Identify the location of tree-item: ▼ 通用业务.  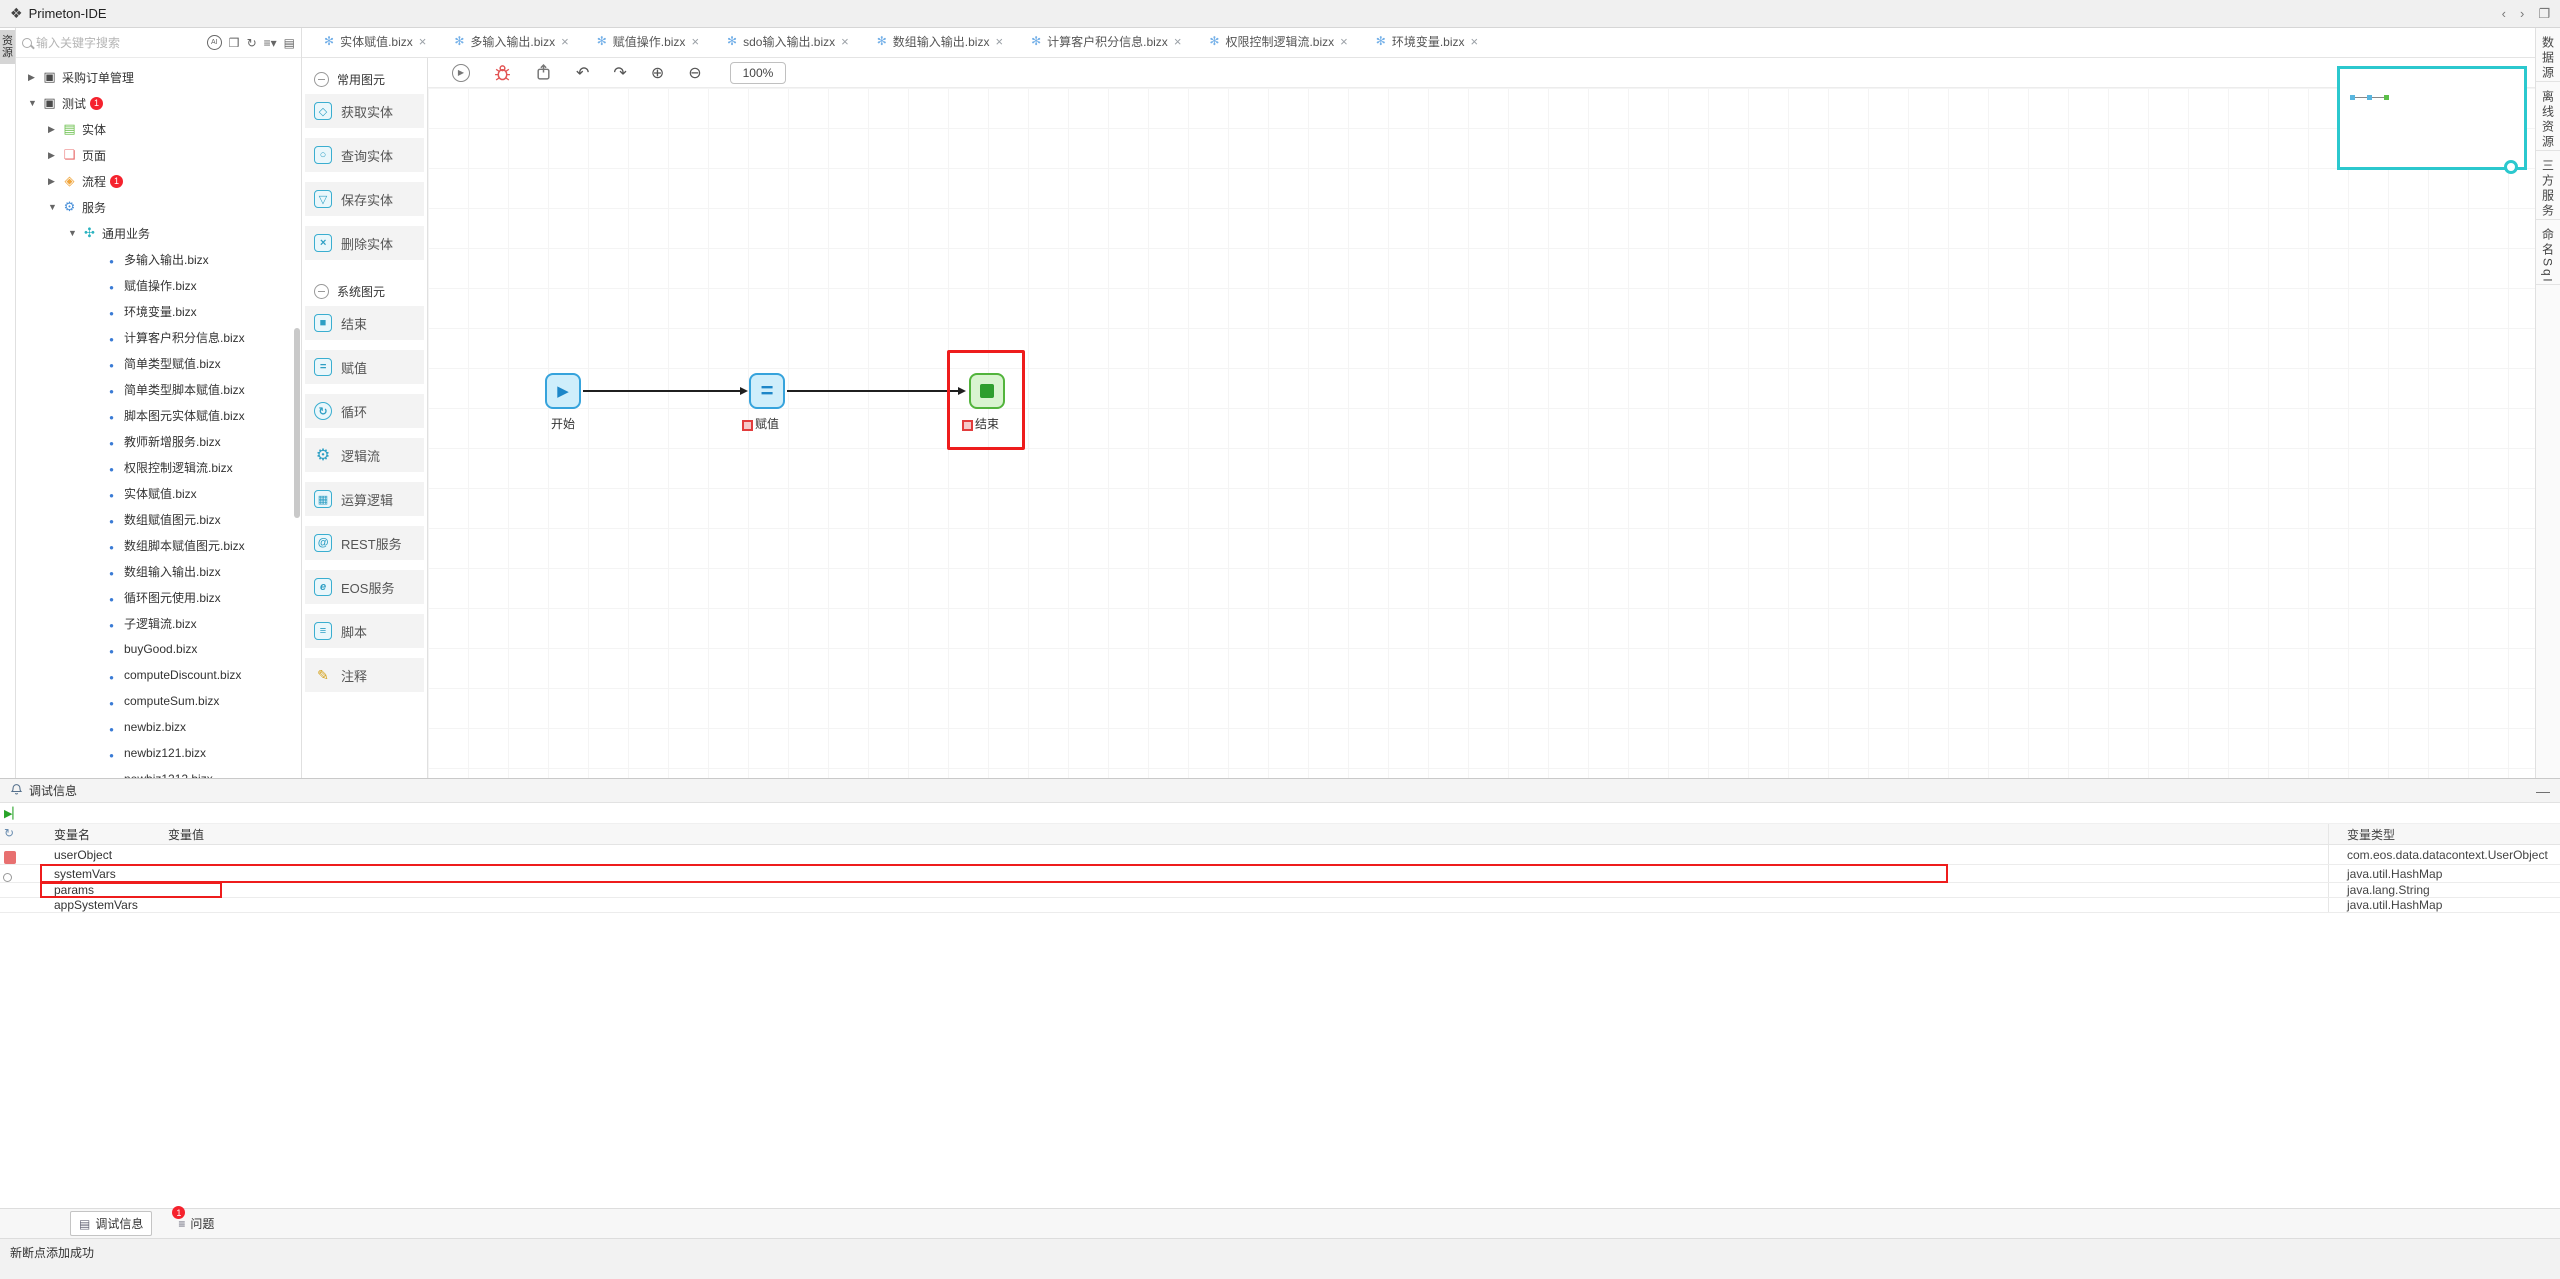
(158, 233).